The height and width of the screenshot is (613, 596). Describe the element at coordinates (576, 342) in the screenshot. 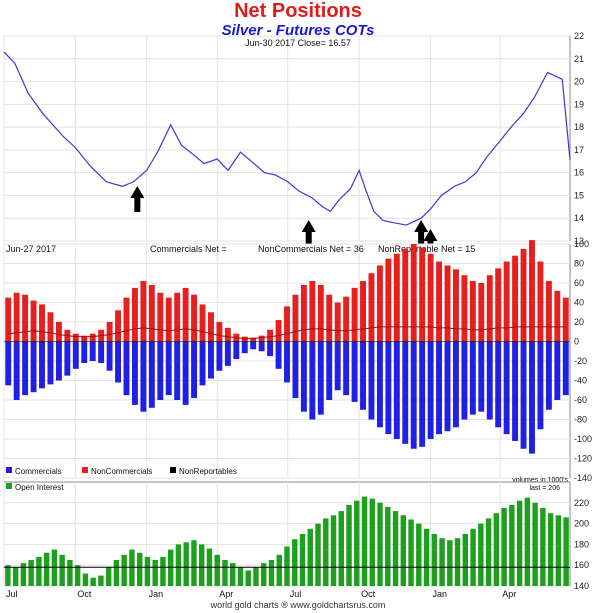

I see `positions-tick-label: 0` at that location.